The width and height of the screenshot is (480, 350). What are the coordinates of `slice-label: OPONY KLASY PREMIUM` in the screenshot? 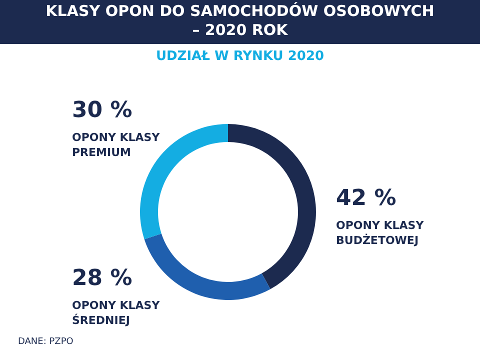 It's located at (116, 145).